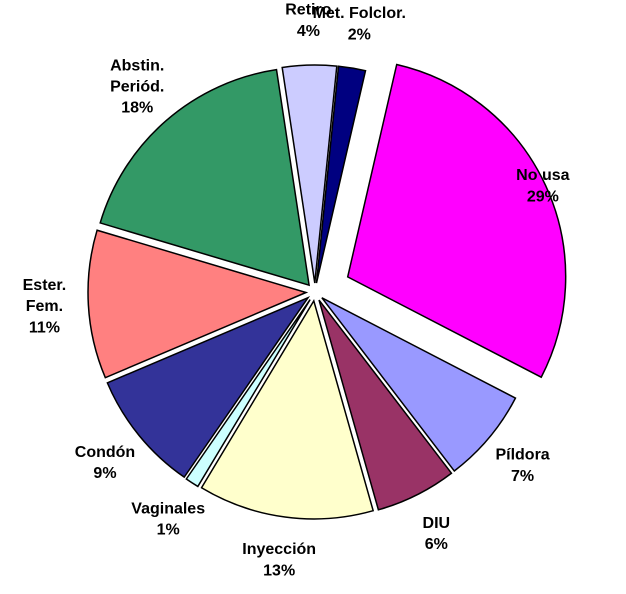  Describe the element at coordinates (359, 13) in the screenshot. I see `slice-label: Met. Folclor.` at that location.